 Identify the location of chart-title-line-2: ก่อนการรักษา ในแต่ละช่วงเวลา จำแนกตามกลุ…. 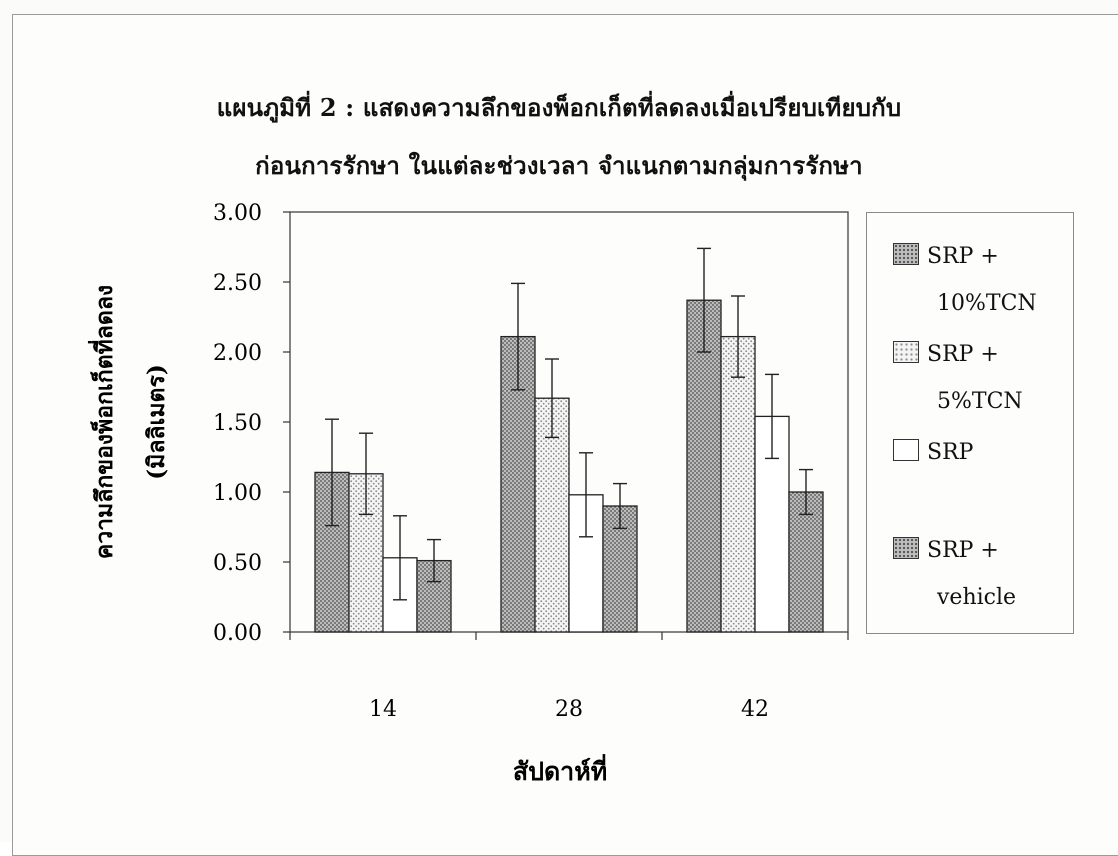
(559, 165).